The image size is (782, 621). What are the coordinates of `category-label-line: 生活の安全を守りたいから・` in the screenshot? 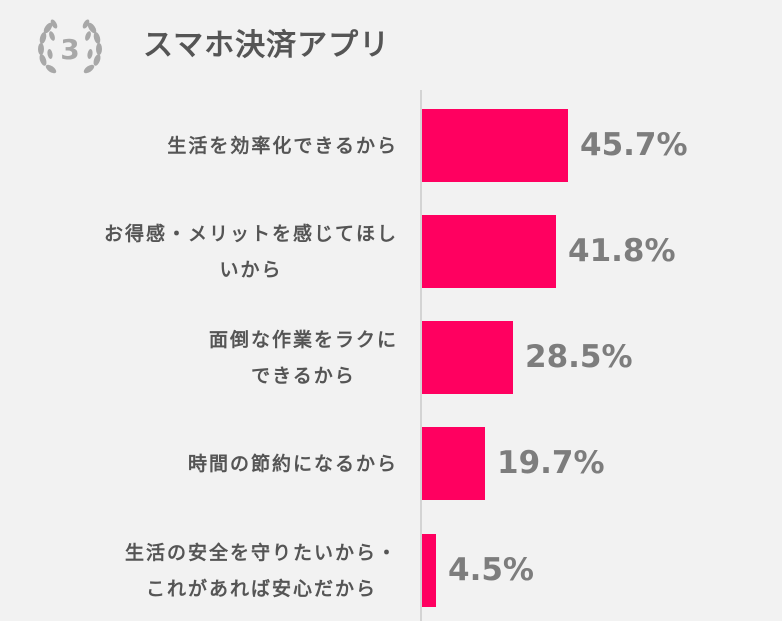 It's located at (261, 552).